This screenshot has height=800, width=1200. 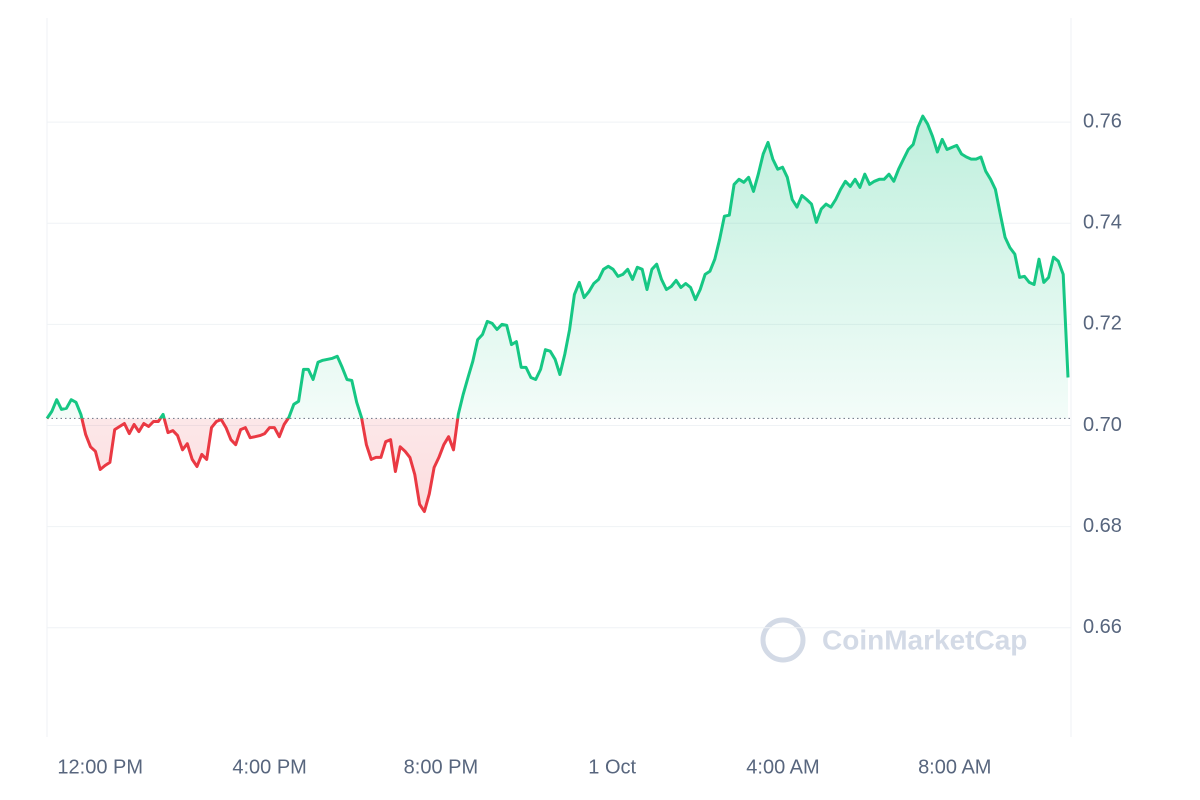 What do you see at coordinates (782, 767) in the screenshot?
I see `x-tick-label: 4:00 AM` at bounding box center [782, 767].